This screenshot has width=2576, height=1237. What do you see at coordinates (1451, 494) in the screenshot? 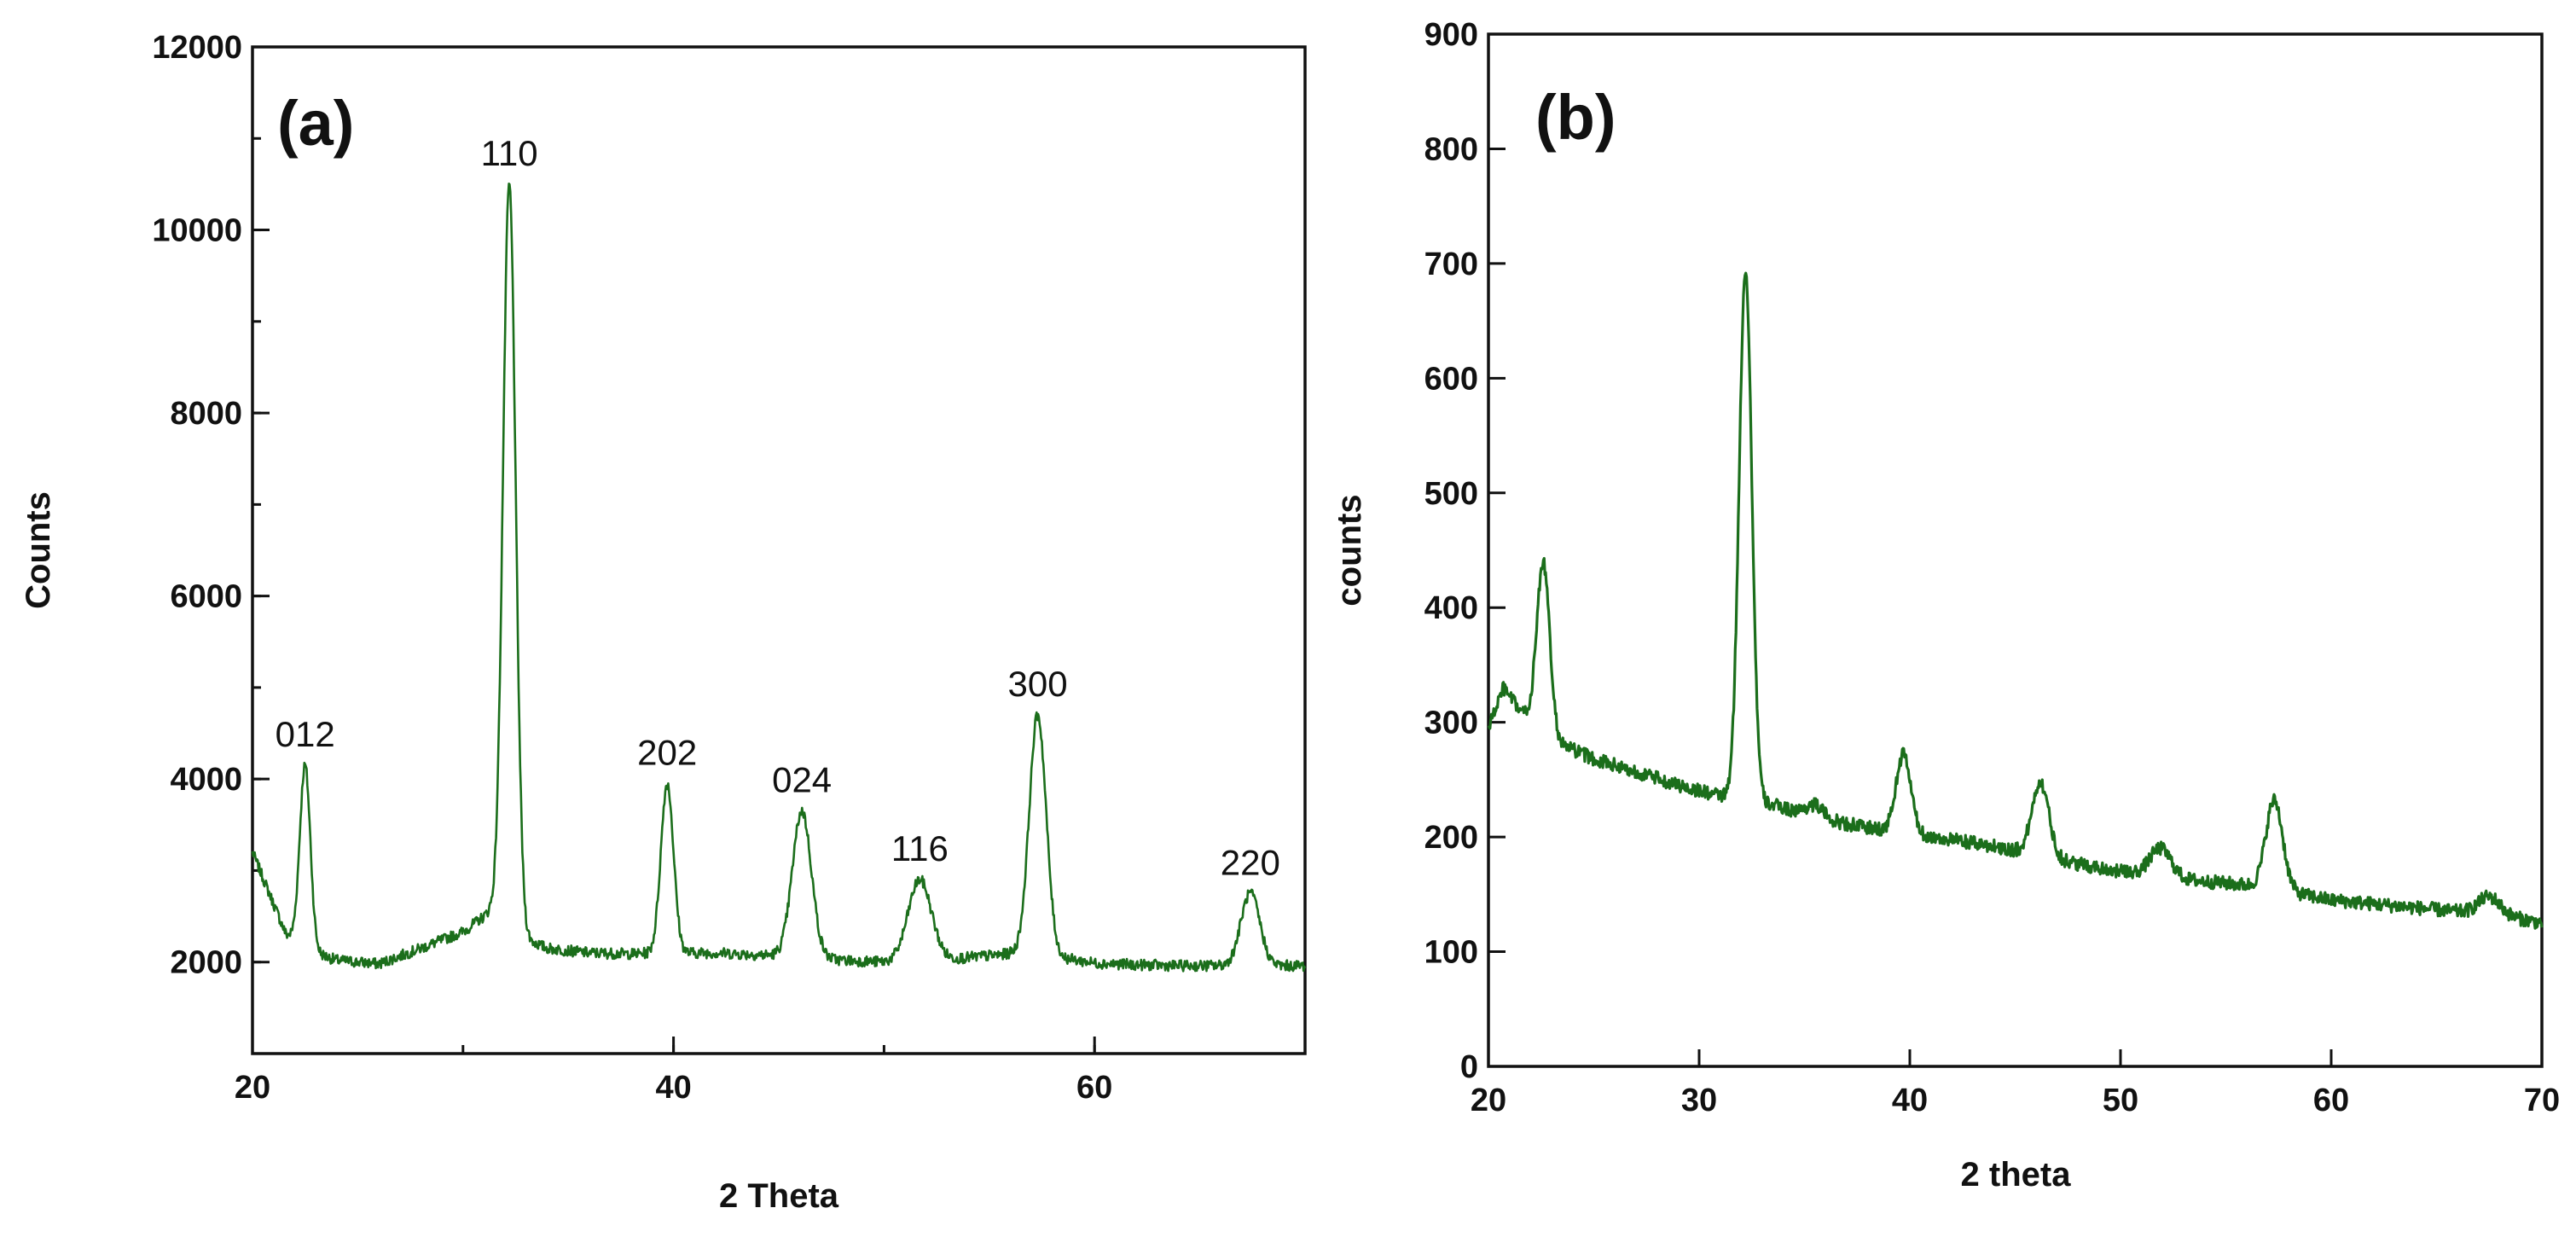
I see `y-tick-label: 500` at bounding box center [1451, 494].